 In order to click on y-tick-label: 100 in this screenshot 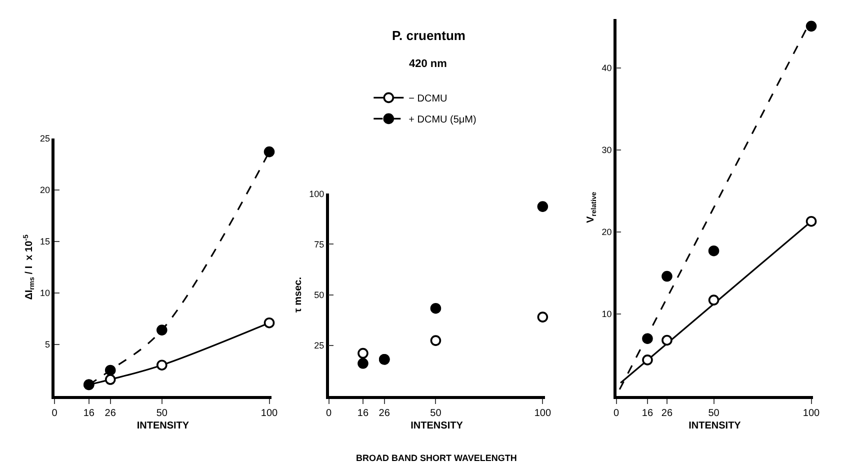, I will do `click(316, 193)`.